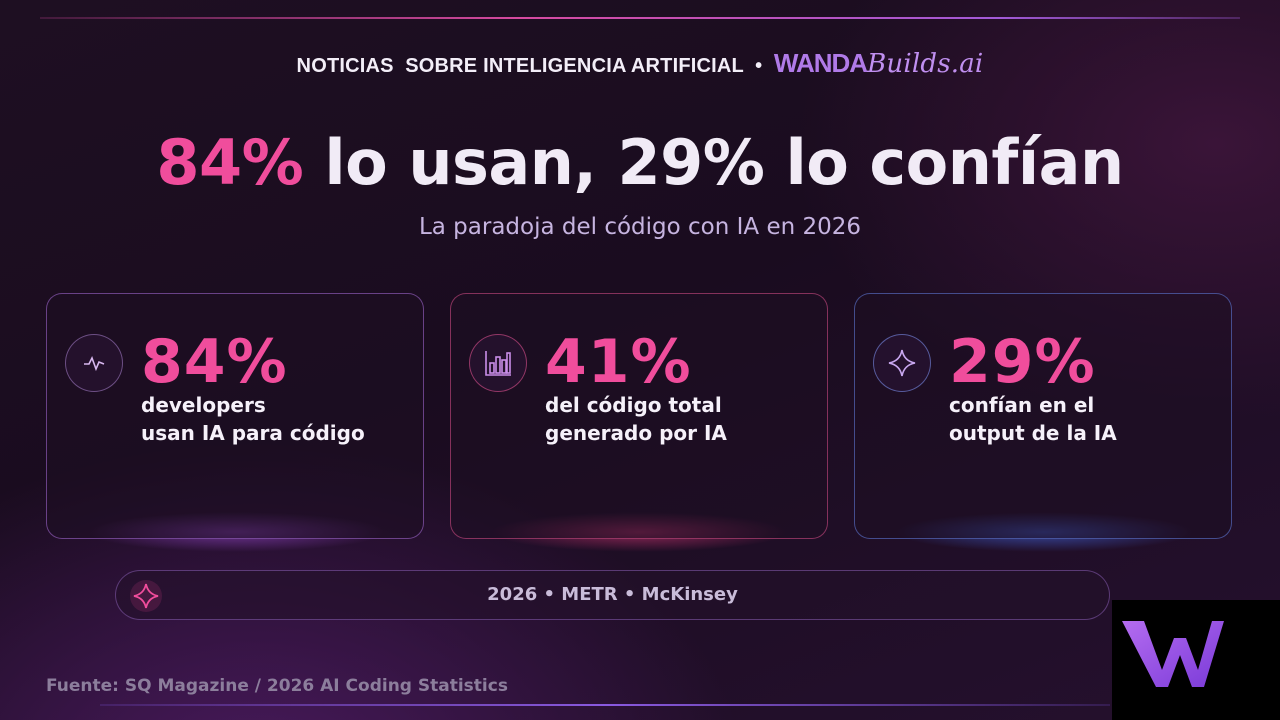 The width and height of the screenshot is (1280, 720). Describe the element at coordinates (605, 705) in the screenshot. I see `bottom-rule` at that location.